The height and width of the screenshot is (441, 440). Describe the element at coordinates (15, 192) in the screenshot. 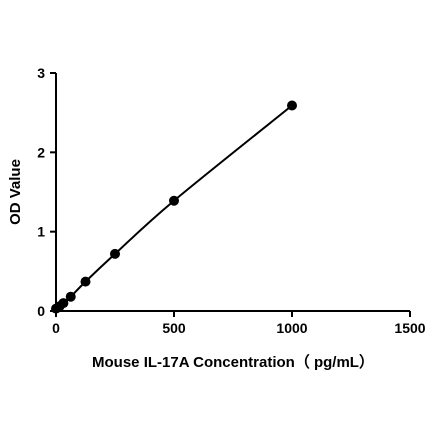

I see `y-axis-title: OD Value` at that location.